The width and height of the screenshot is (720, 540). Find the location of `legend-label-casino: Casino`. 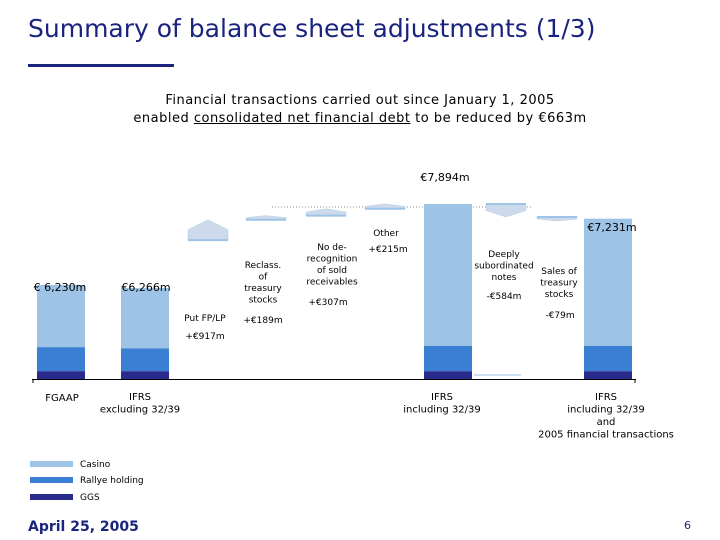

legend-label-casino: Casino is located at coordinates (95, 465).